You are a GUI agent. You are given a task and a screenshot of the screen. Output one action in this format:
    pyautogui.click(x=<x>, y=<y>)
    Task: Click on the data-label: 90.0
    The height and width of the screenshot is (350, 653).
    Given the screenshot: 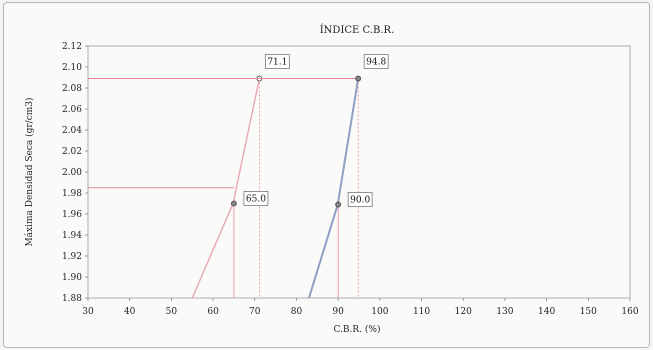 What is the action you would take?
    pyautogui.click(x=360, y=201)
    